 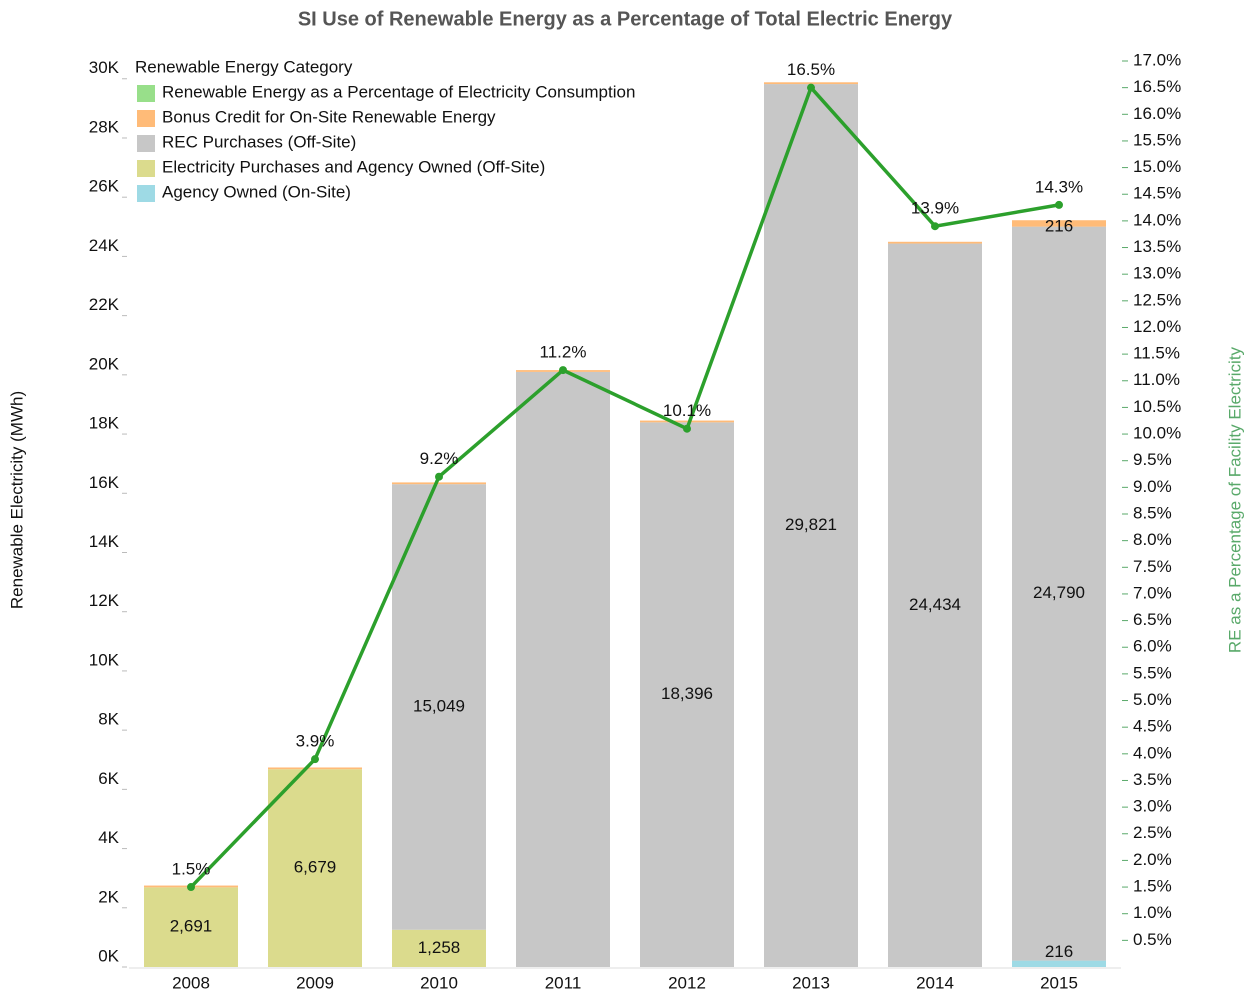 What do you see at coordinates (108, 778) in the screenshot?
I see `y-tick-label: 6K` at bounding box center [108, 778].